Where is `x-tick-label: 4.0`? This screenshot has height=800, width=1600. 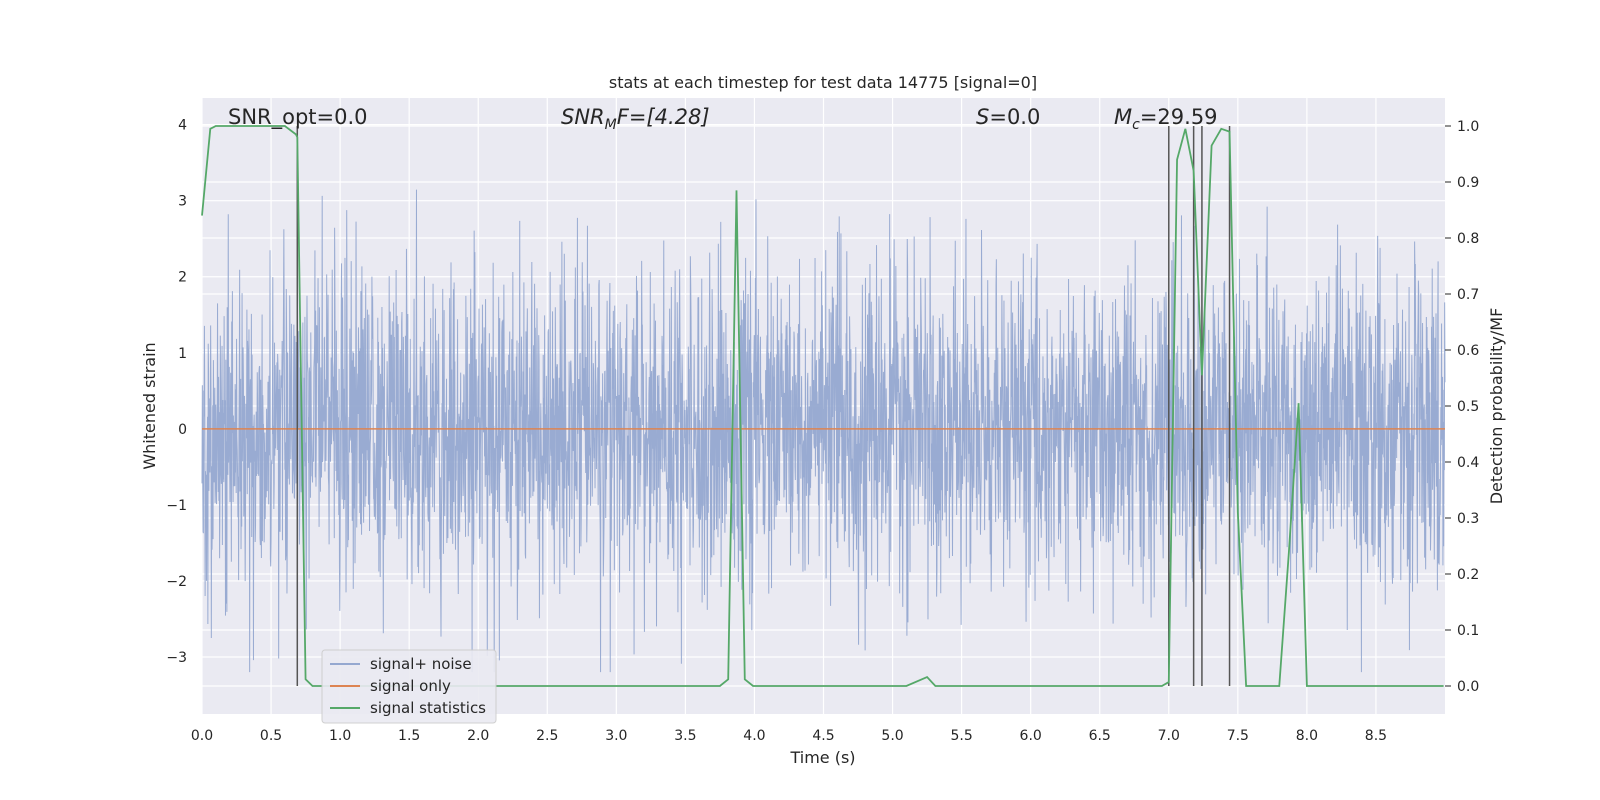 x-tick-label: 4.0 is located at coordinates (754, 736).